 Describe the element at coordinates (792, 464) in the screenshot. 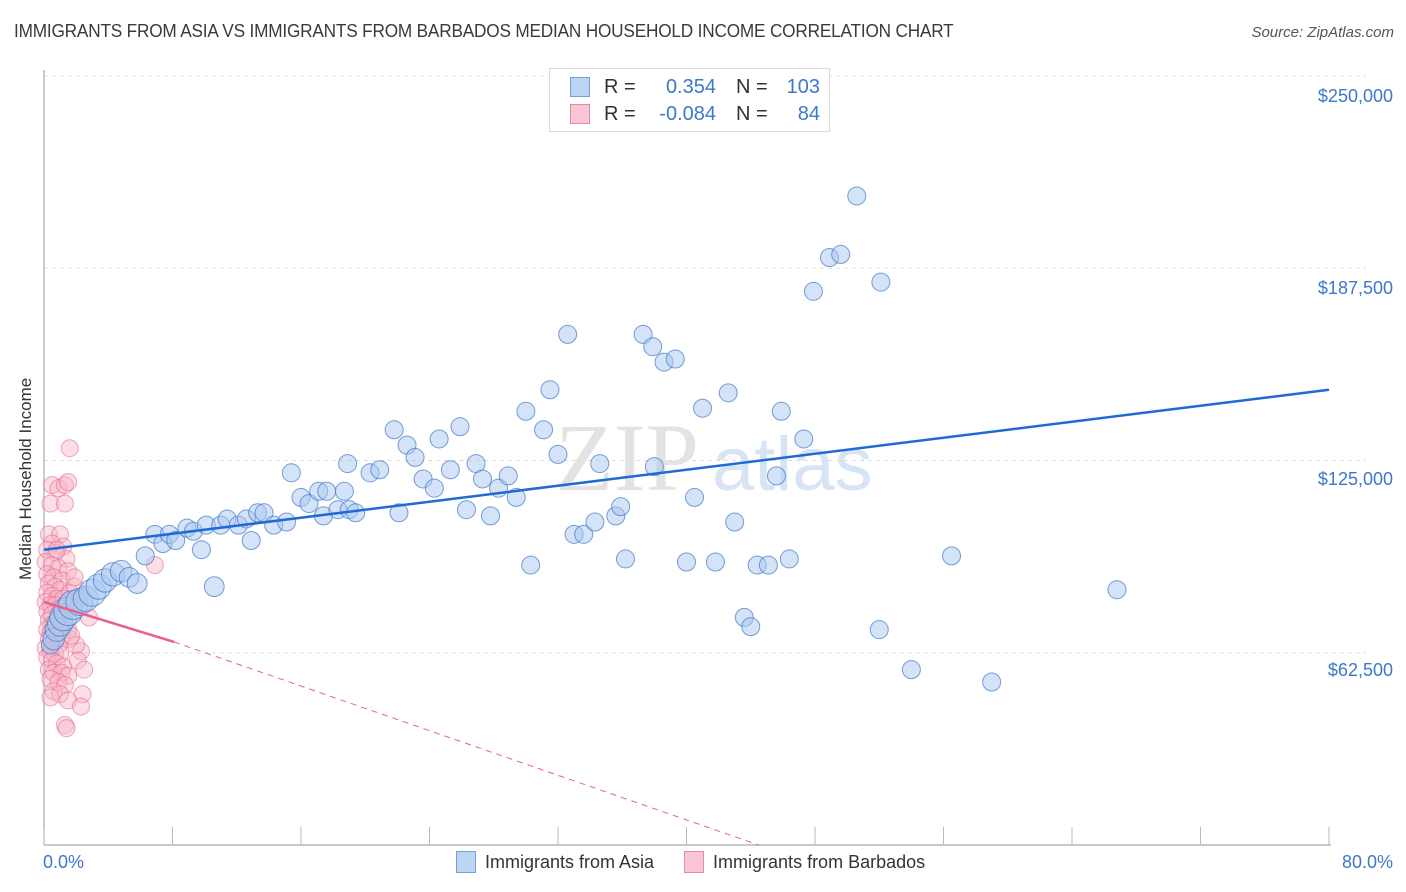

I see `watermark-atlas: atlas` at that location.